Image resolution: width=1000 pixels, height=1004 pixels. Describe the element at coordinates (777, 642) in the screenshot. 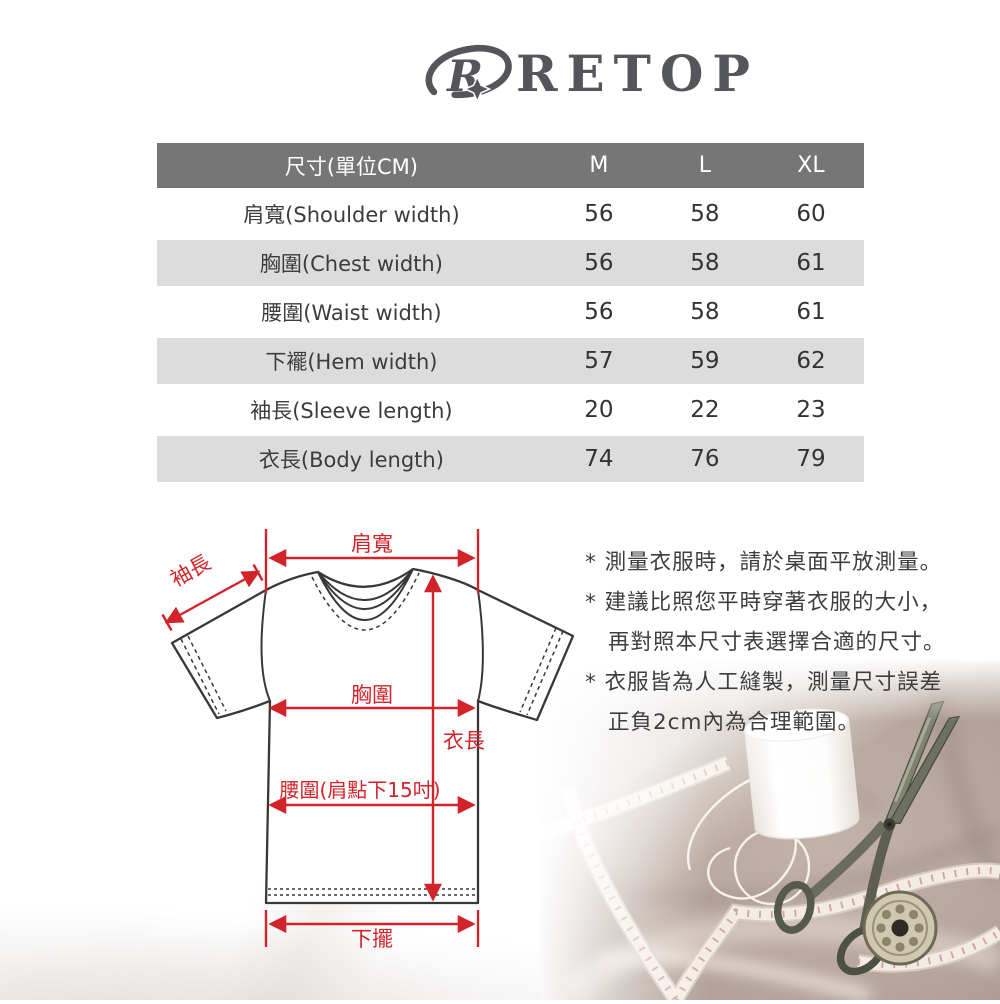

I see `note-line: 再對照本尺寸表選擇合適的尺寸。` at that location.